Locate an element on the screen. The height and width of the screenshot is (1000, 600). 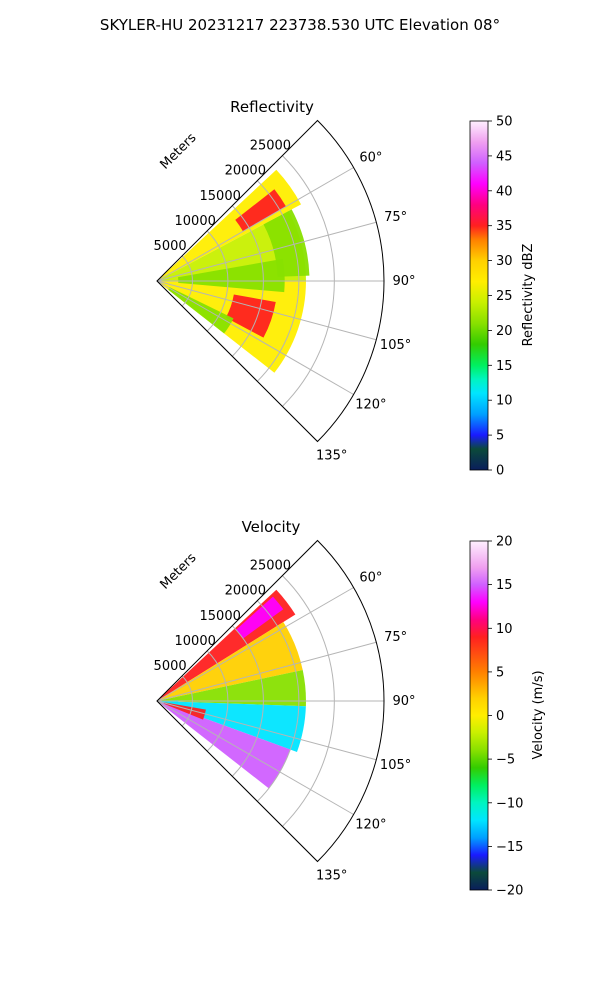
reflectivity-colorbar: 0 5 10 15 20 25 30 35 40 45 50 Reflectivity dBZ is located at coordinates (502, 297).